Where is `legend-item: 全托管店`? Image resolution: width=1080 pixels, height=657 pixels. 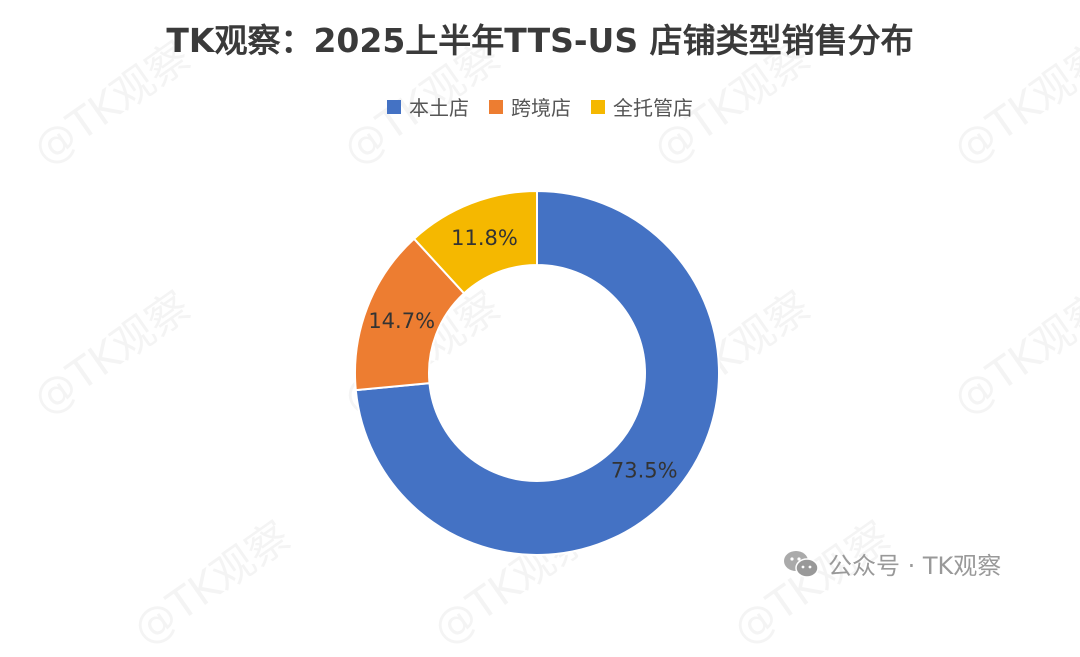
legend-item: 全托管店 is located at coordinates (642, 106).